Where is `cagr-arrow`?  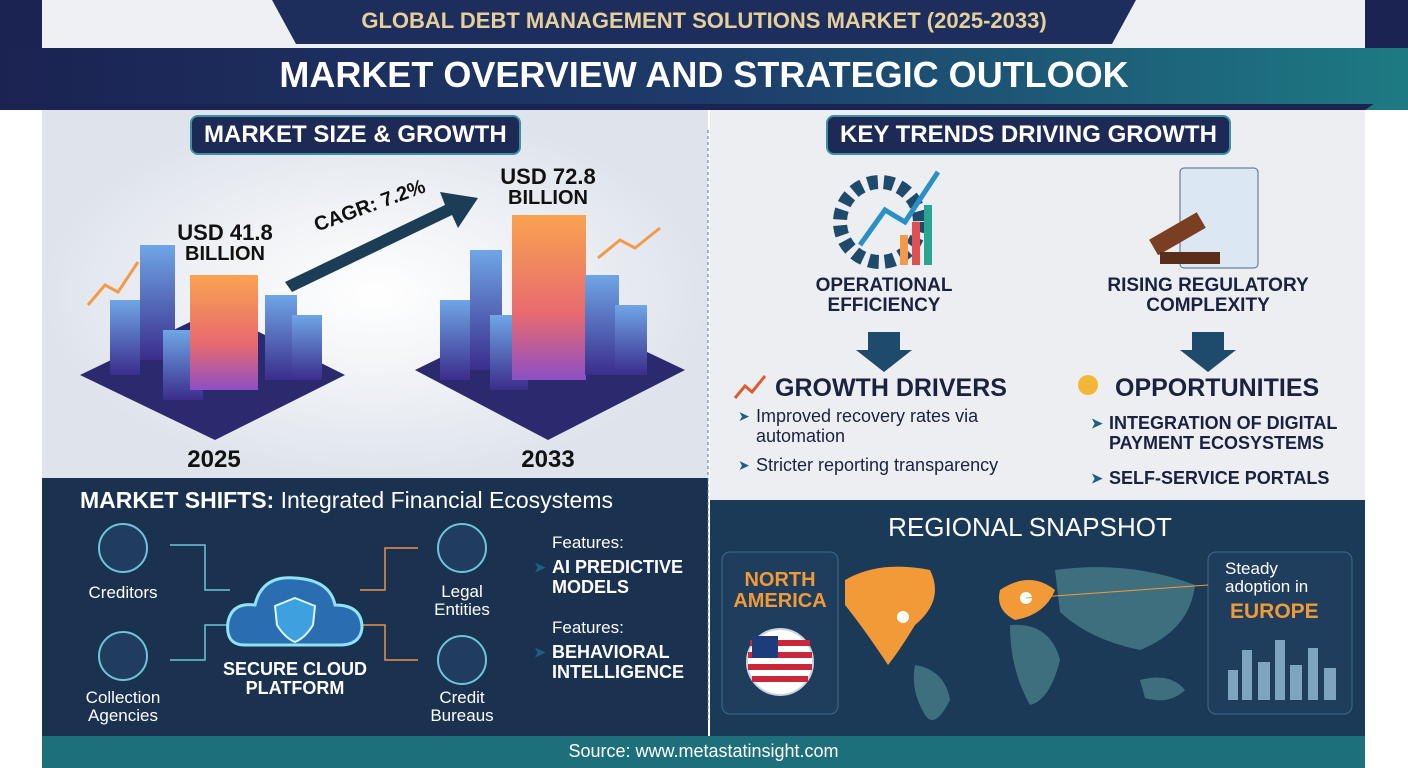 cagr-arrow is located at coordinates (381, 242).